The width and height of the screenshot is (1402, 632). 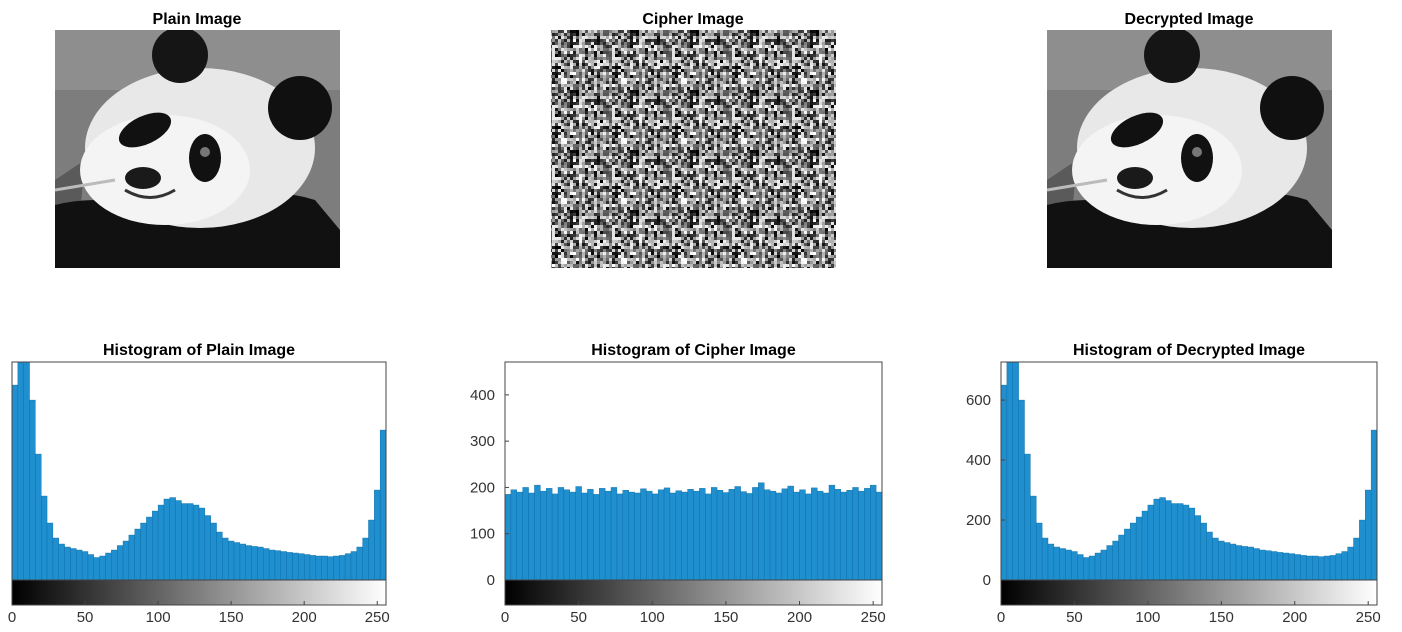 What do you see at coordinates (978, 400) in the screenshot?
I see `y-tick-label: 600` at bounding box center [978, 400].